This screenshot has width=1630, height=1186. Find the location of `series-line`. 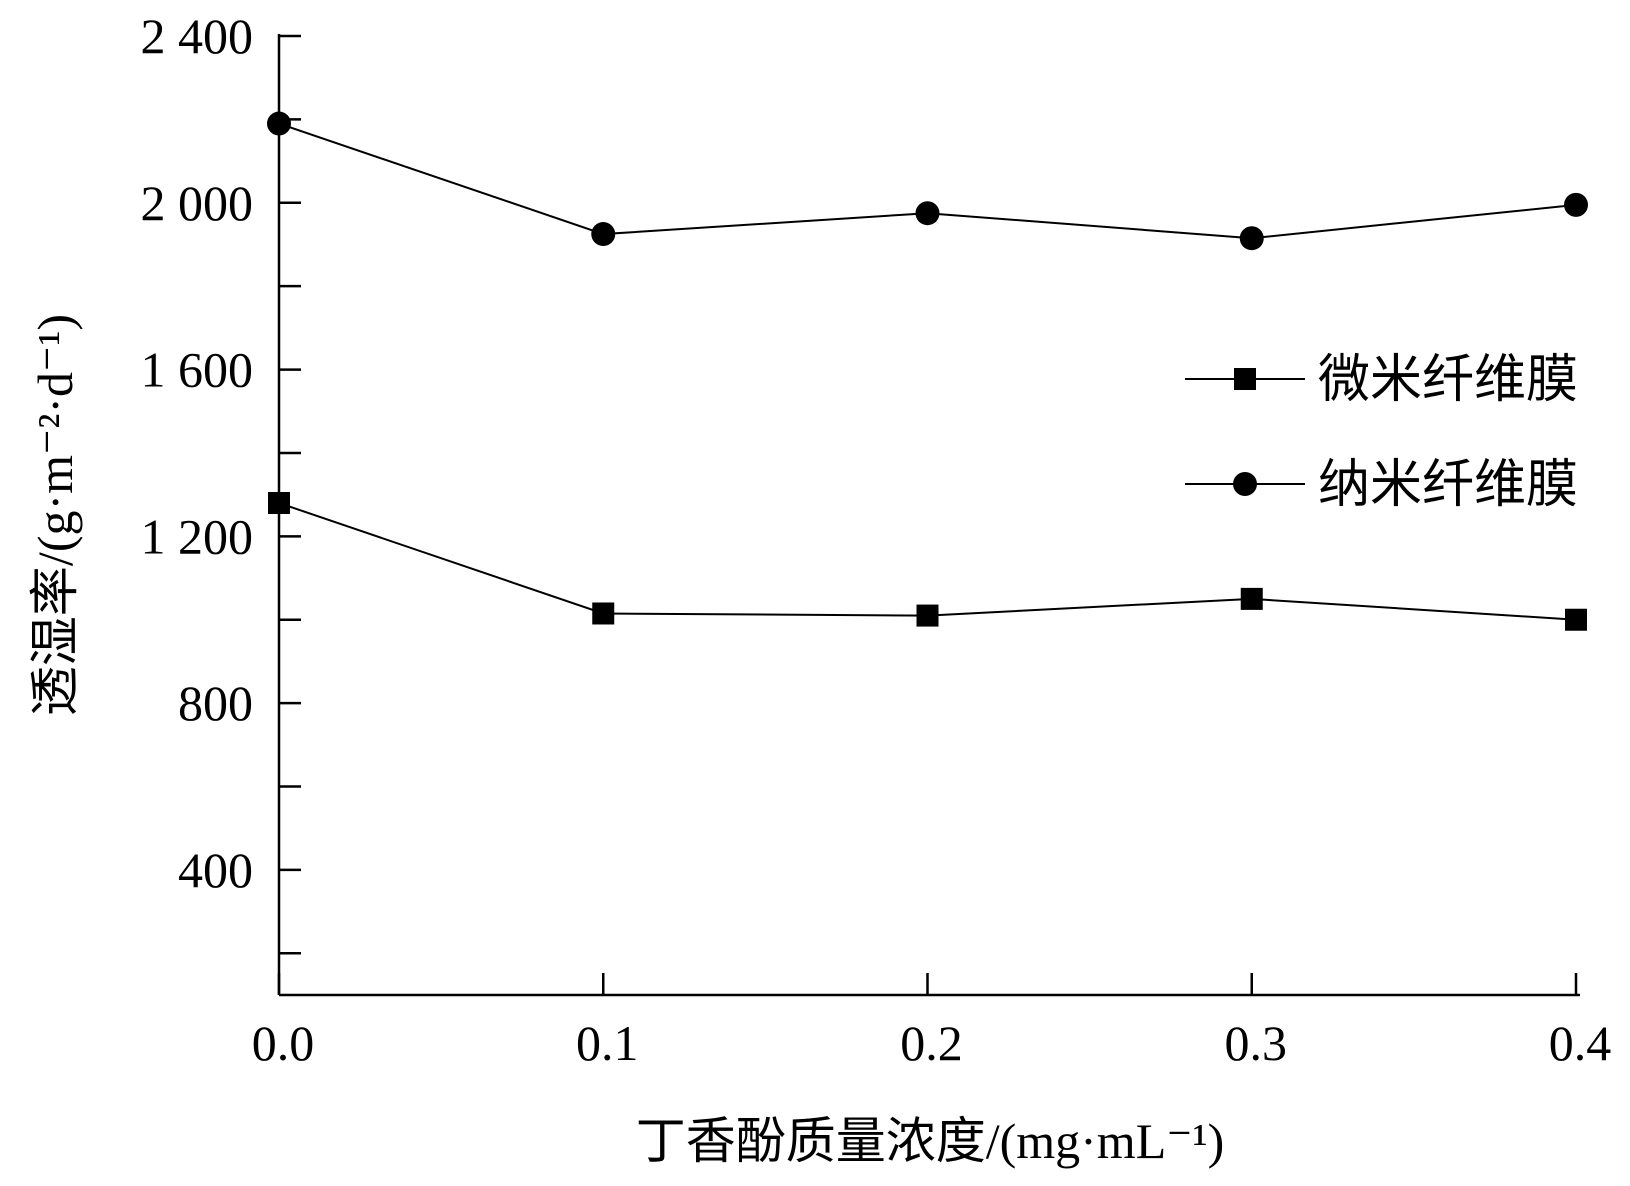

series-line is located at coordinates (927, 561).